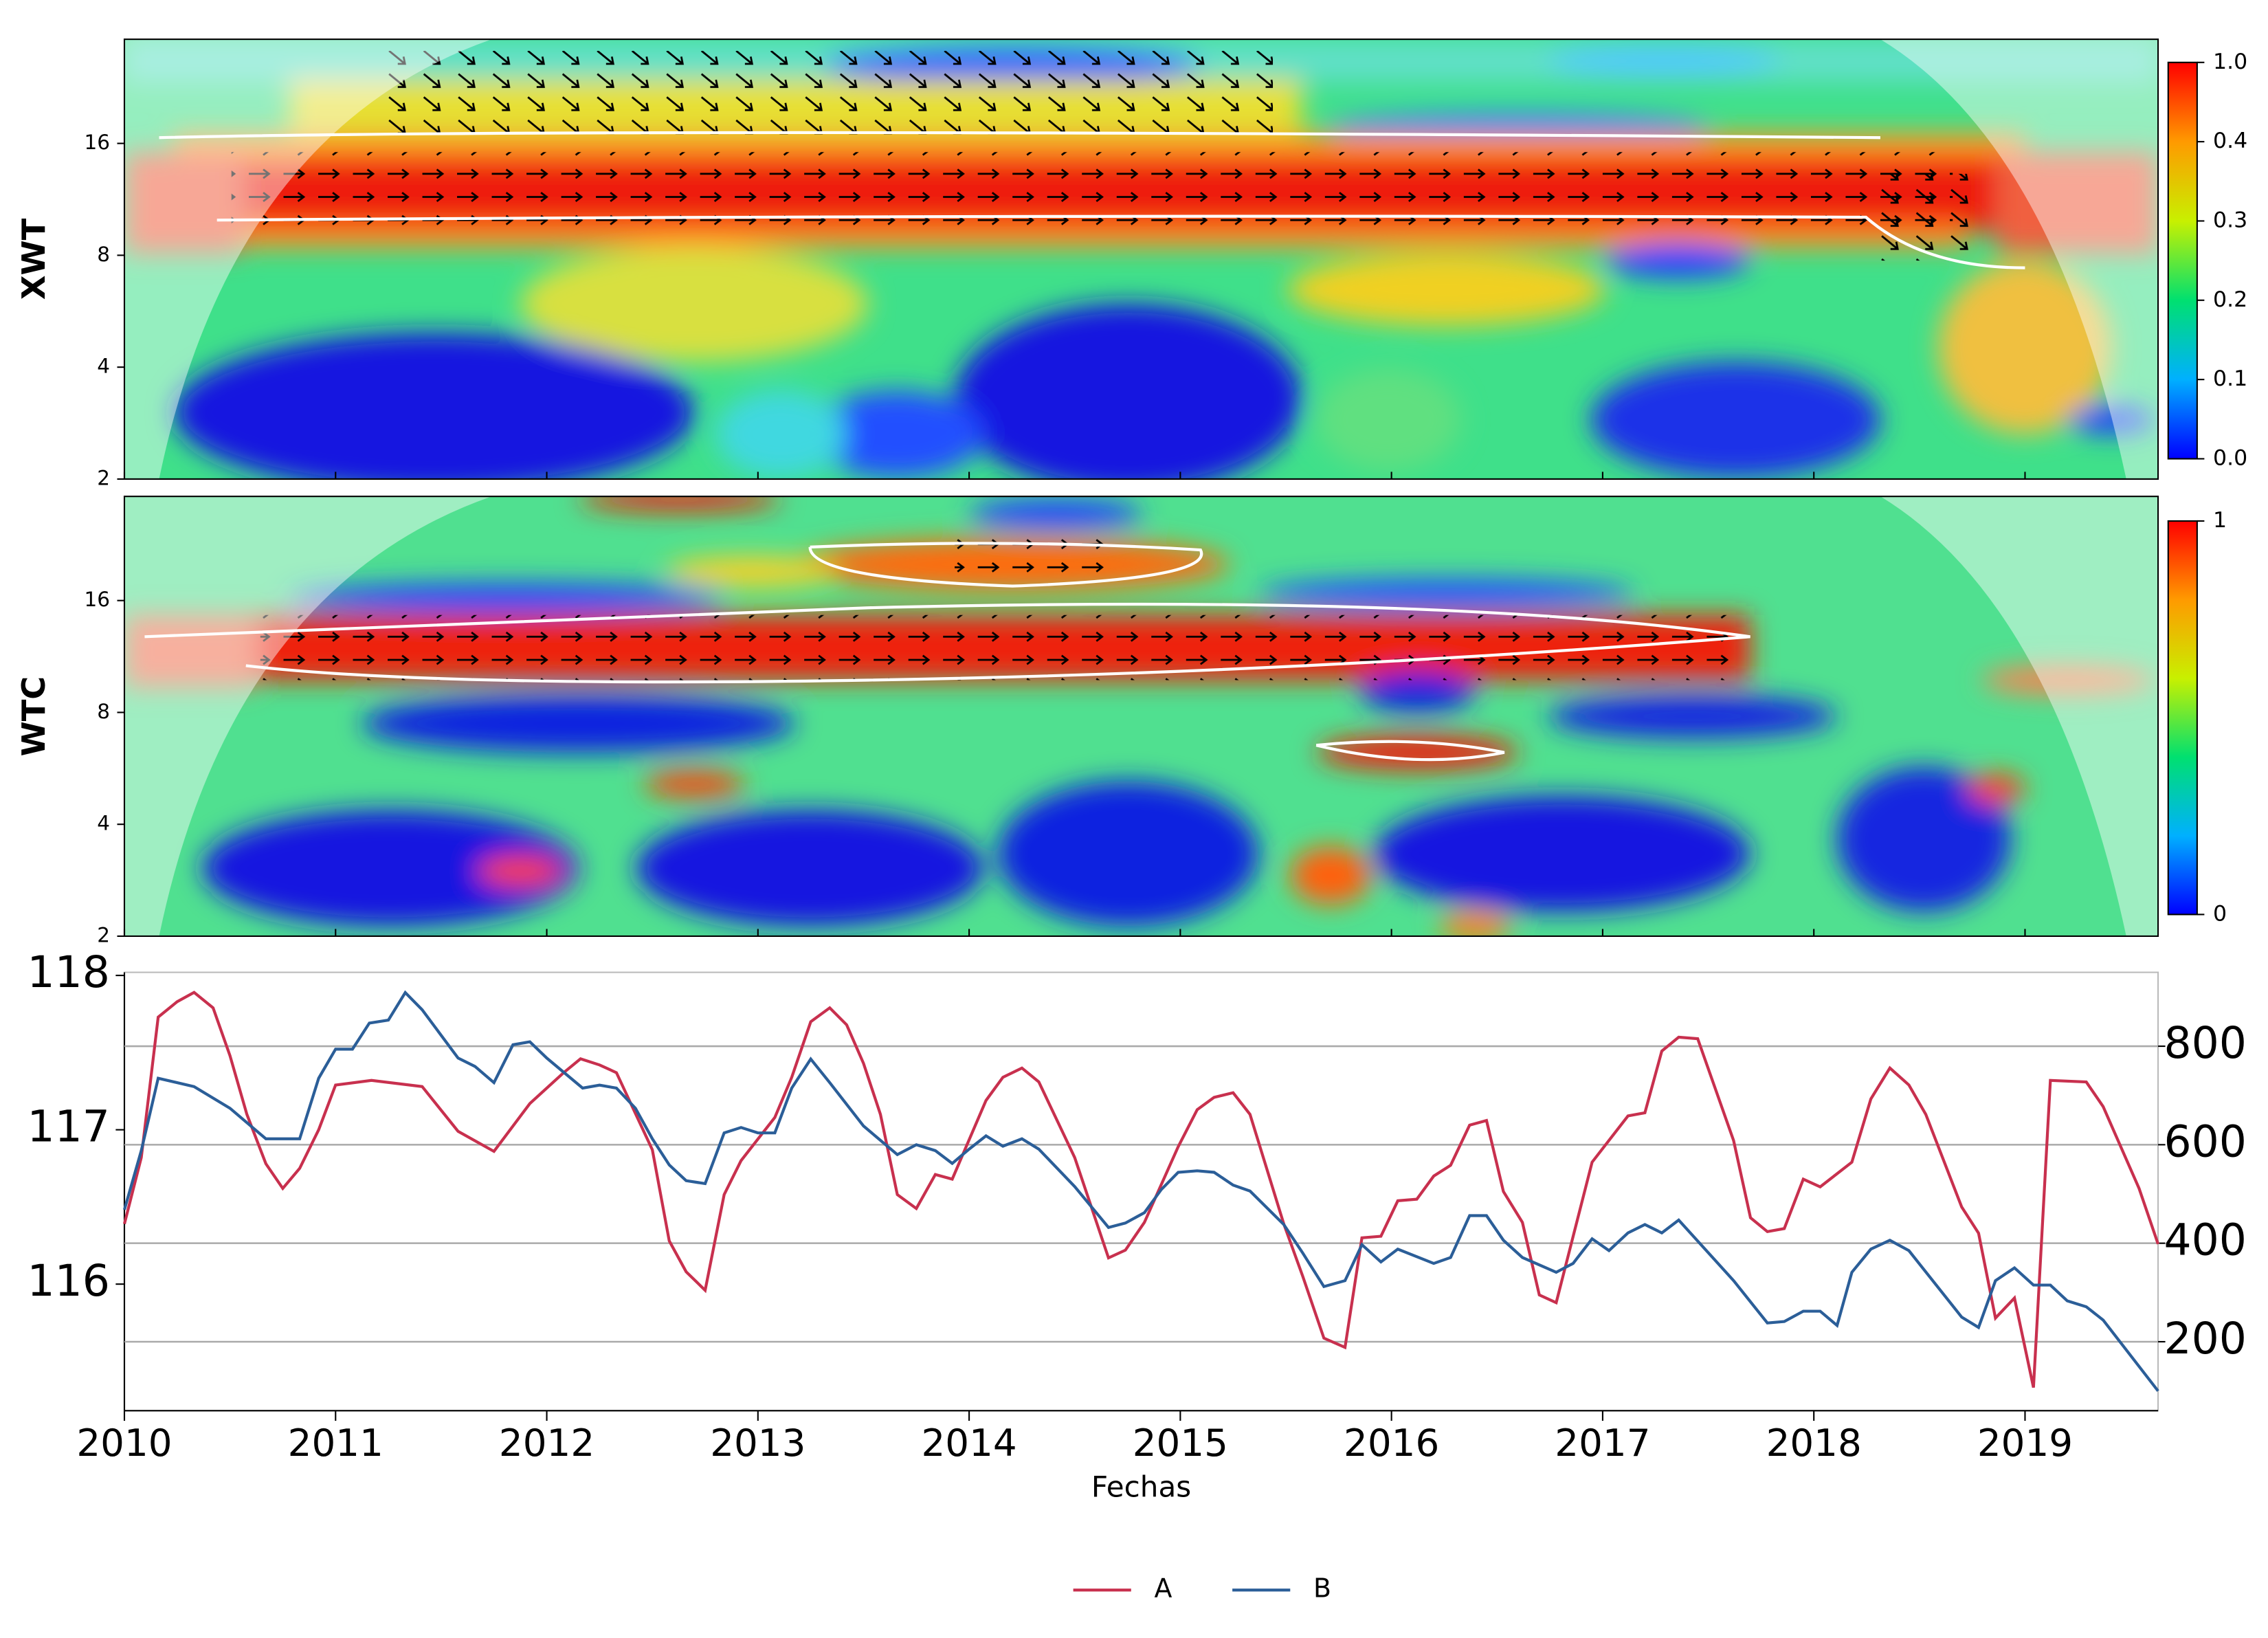  What do you see at coordinates (1322, 1588) in the screenshot?
I see `legend-label: B` at bounding box center [1322, 1588].